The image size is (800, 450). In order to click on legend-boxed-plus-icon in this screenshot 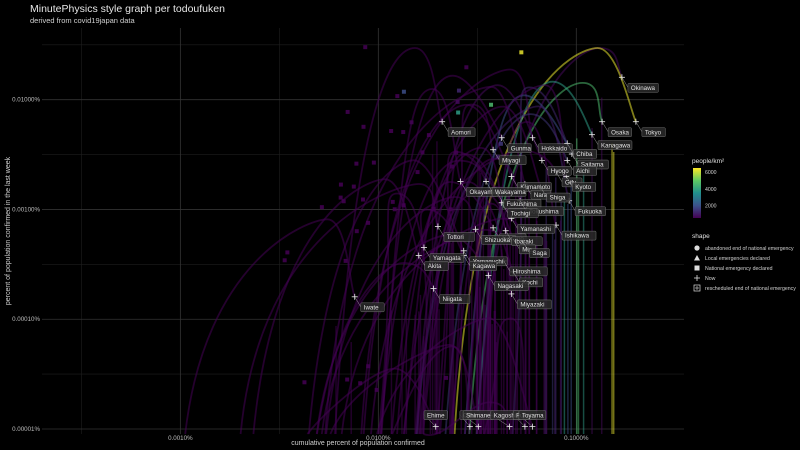, I will do `click(697, 288)`.